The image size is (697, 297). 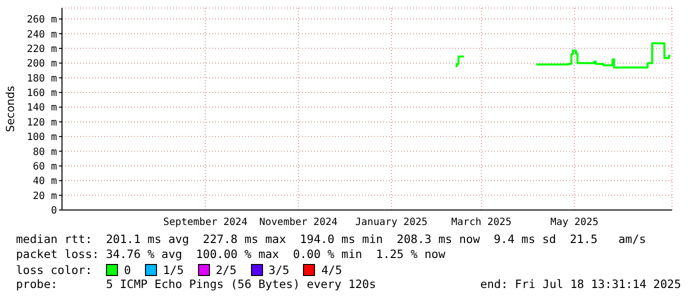 I want to click on y-tick-label: 180 m, so click(x=41, y=78).